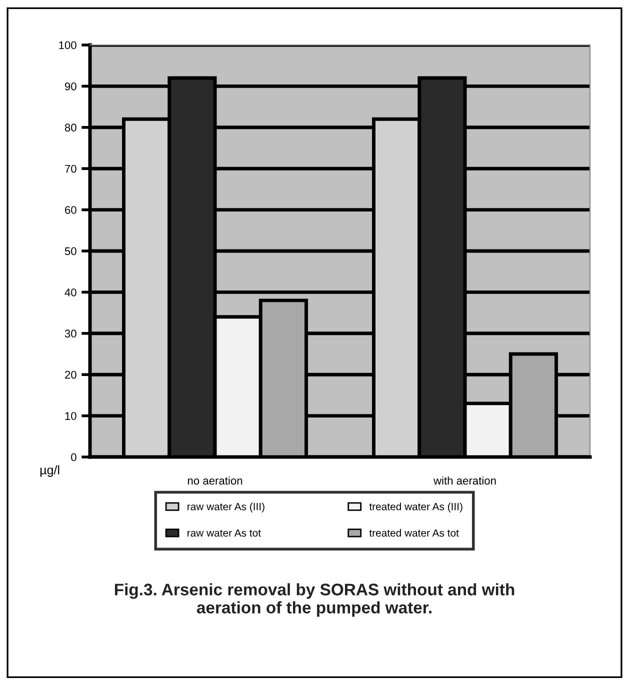 Image resolution: width=629 pixels, height=684 pixels. I want to click on legend-label: treated water As (III), so click(415, 507).